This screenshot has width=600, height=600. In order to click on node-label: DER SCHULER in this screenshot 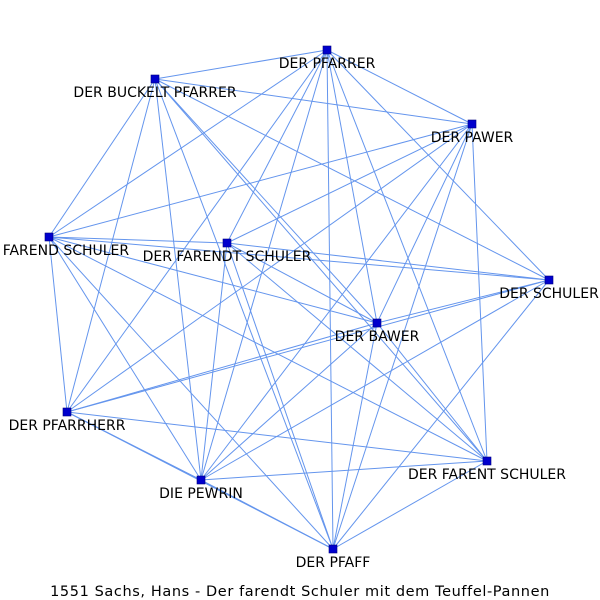, I will do `click(549, 294)`.